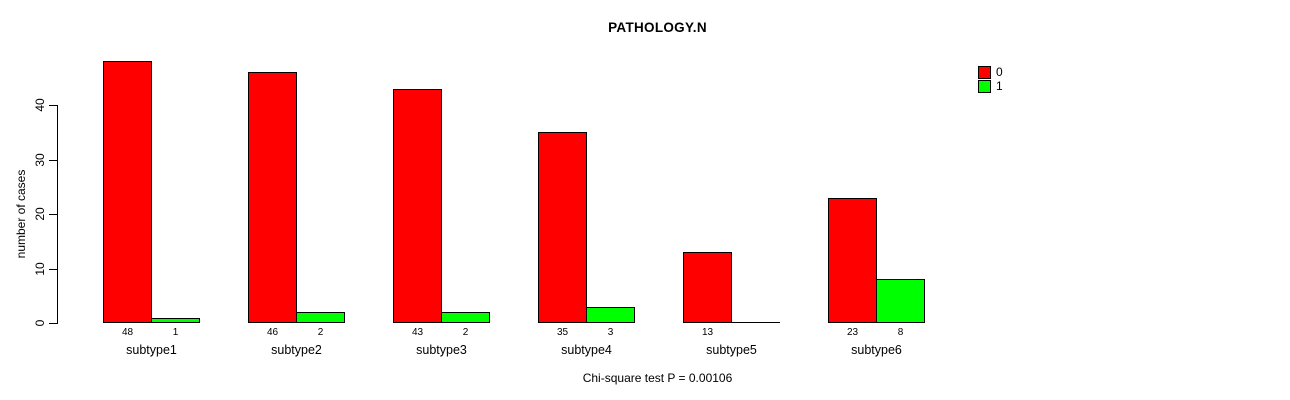  What do you see at coordinates (707, 332) in the screenshot?
I see `bar-value-label: 13` at bounding box center [707, 332].